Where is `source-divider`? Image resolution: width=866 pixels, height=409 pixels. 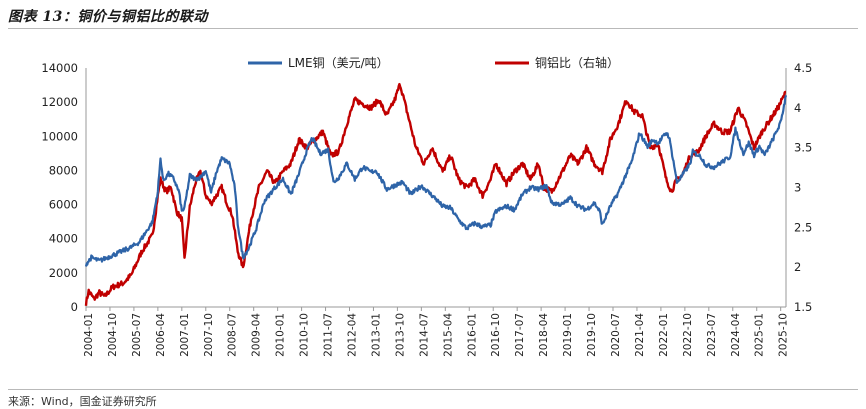
source-divider is located at coordinates (433, 389).